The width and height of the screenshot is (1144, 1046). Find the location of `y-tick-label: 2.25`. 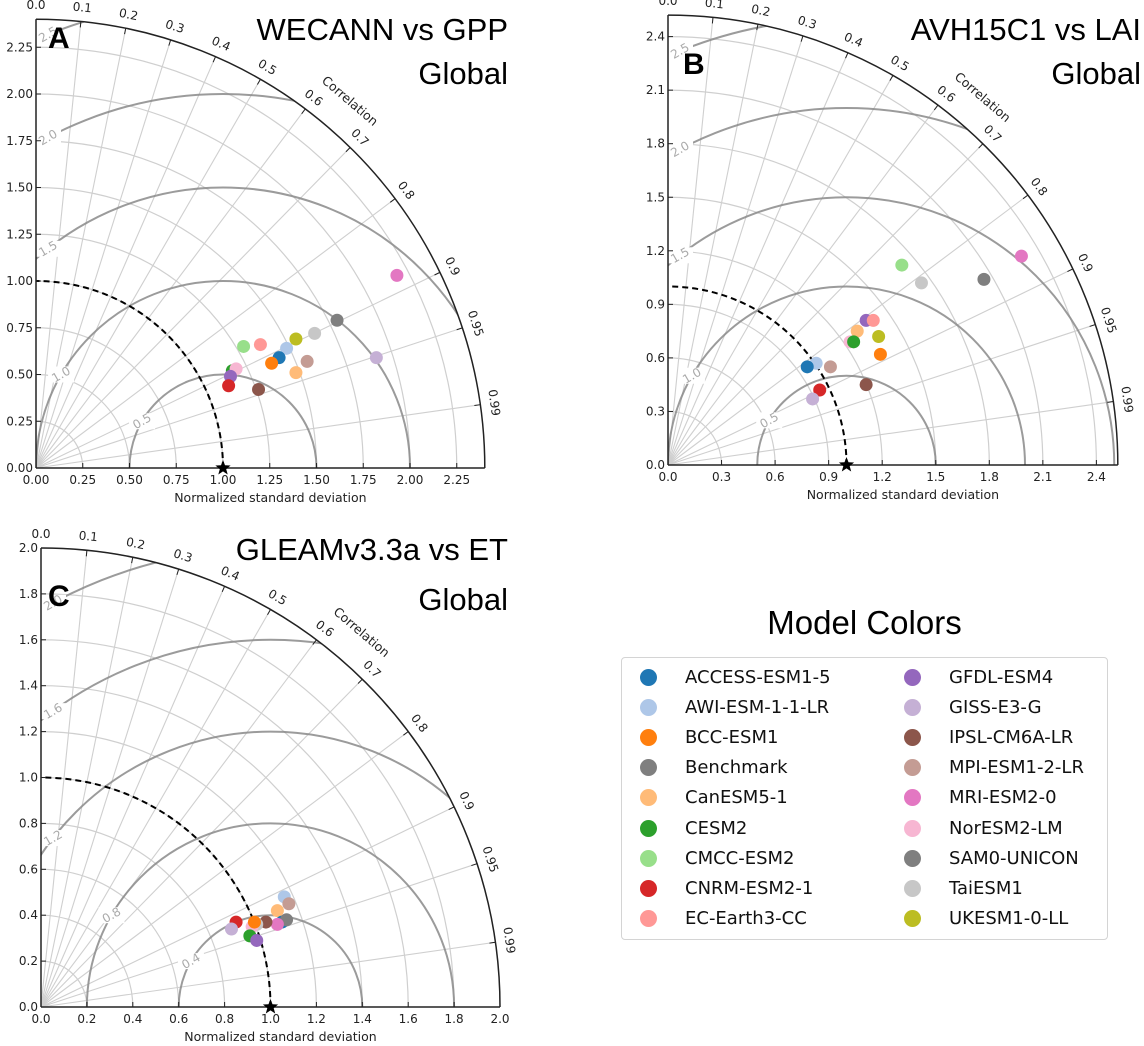

y-tick-label: 2.25 is located at coordinates (19, 47).